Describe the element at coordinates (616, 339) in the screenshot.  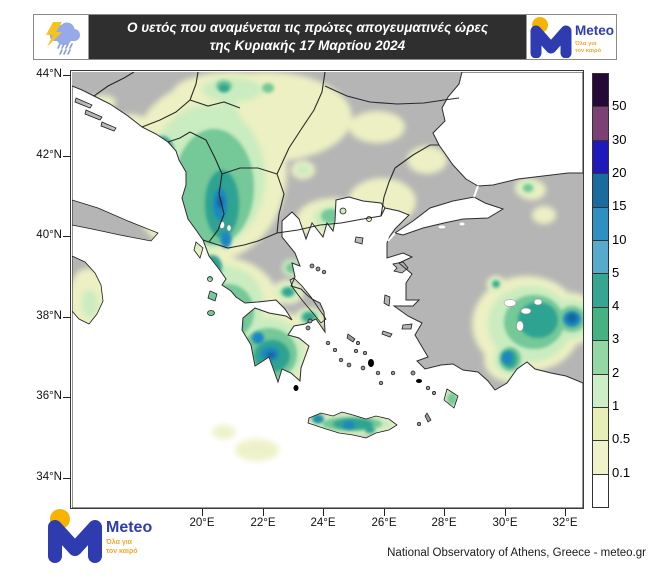
I see `colorbar-label: 3` at that location.